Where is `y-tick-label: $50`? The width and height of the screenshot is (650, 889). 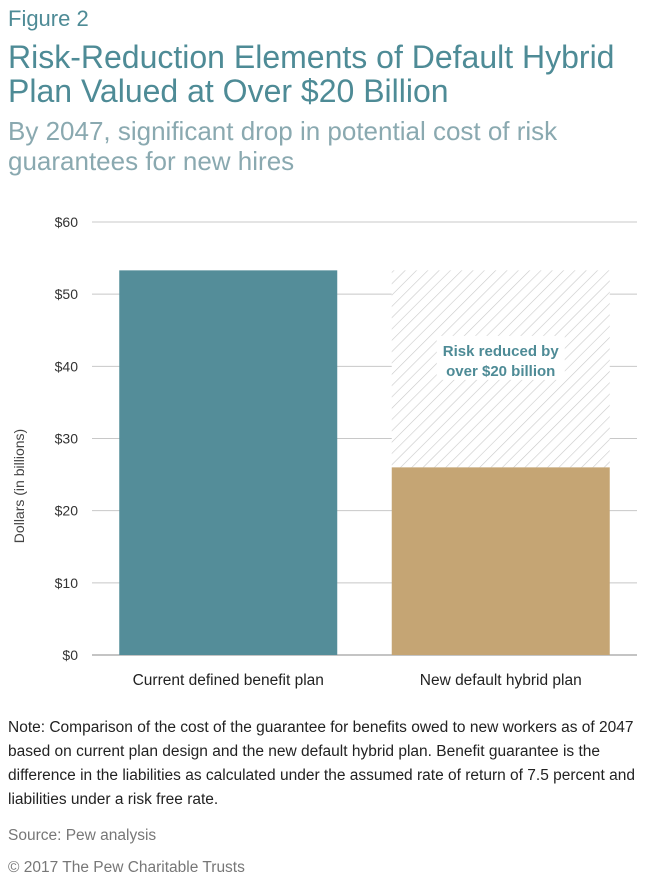 y-tick-label: $50 is located at coordinates (67, 294).